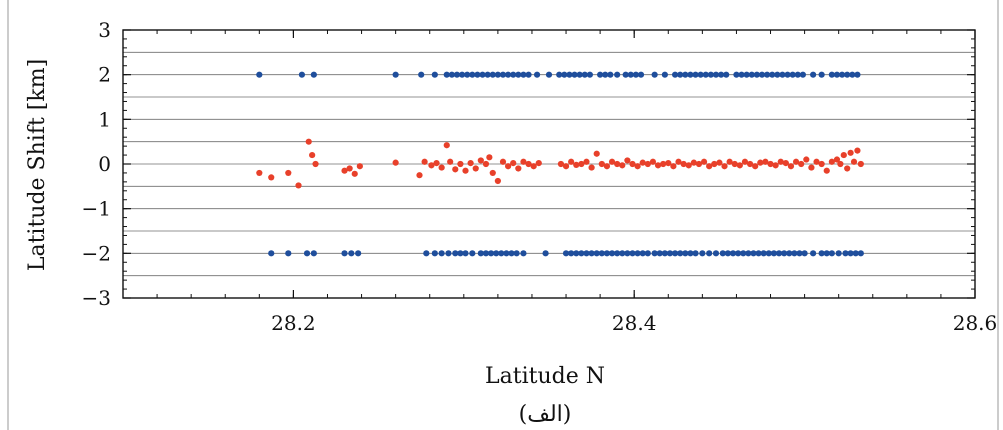 Image resolution: width=1003 pixels, height=430 pixels. What do you see at coordinates (293, 323) in the screenshot?
I see `x-tick-label: 28.2` at bounding box center [293, 323].